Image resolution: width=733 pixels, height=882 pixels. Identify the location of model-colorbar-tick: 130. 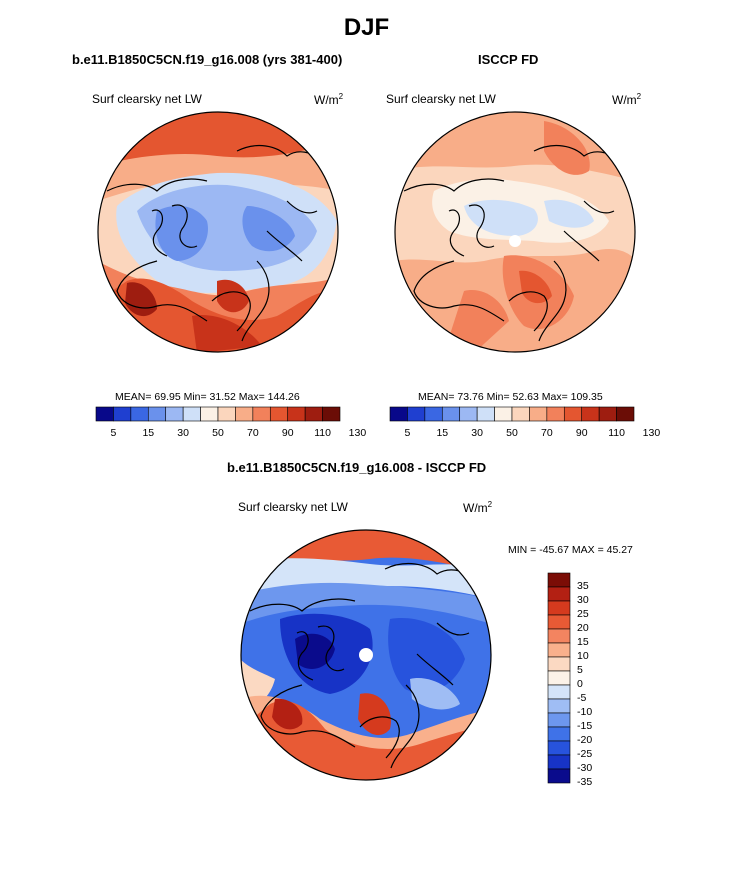
(357, 433).